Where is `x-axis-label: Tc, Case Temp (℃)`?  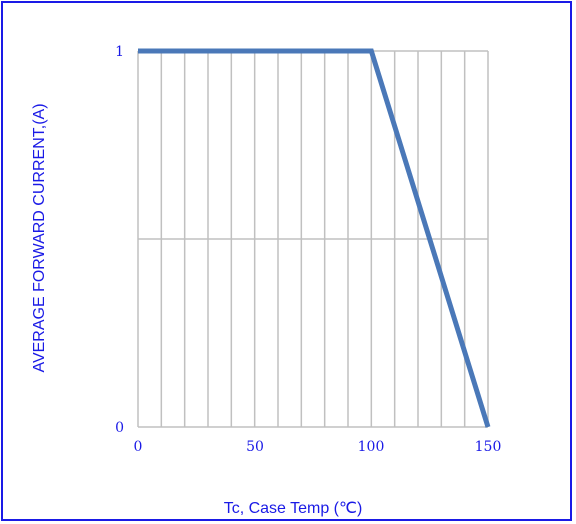 x-axis-label: Tc, Case Temp (℃) is located at coordinates (293, 508).